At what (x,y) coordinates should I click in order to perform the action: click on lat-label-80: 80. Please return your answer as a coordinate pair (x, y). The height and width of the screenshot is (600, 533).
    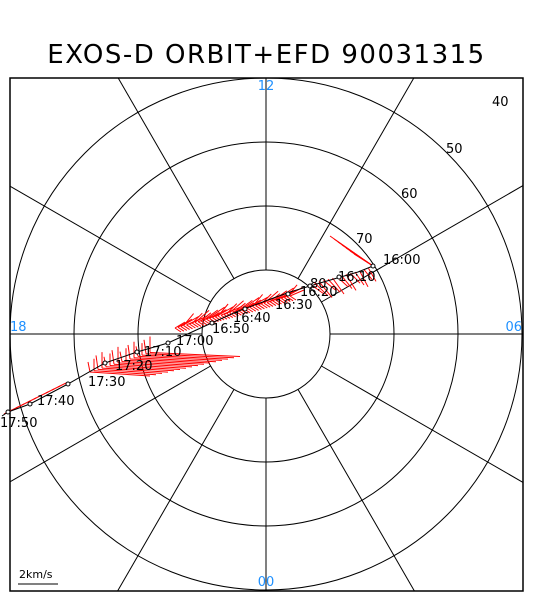
    Looking at the image, I should click on (318, 284).